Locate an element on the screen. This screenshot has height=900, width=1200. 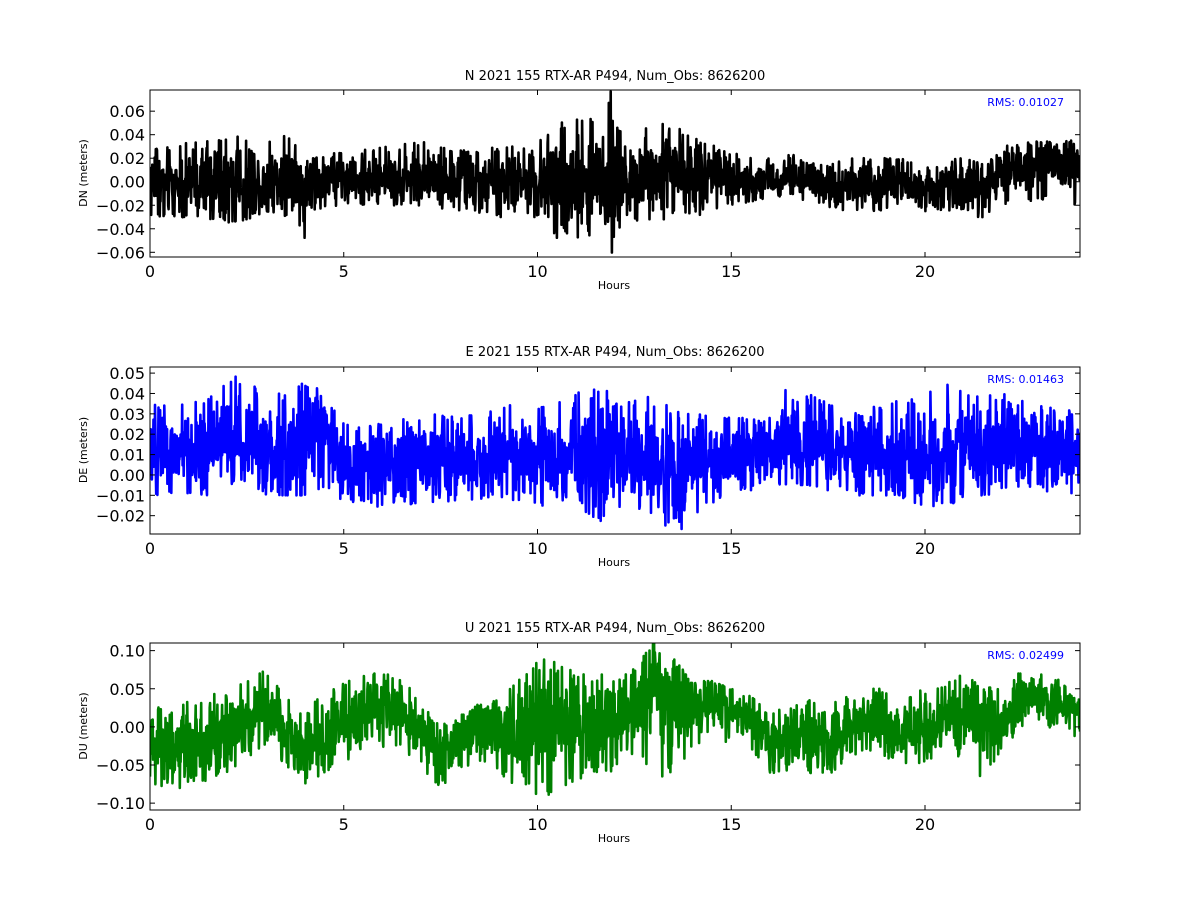
east-x-tick-label: 10 is located at coordinates (537, 548).